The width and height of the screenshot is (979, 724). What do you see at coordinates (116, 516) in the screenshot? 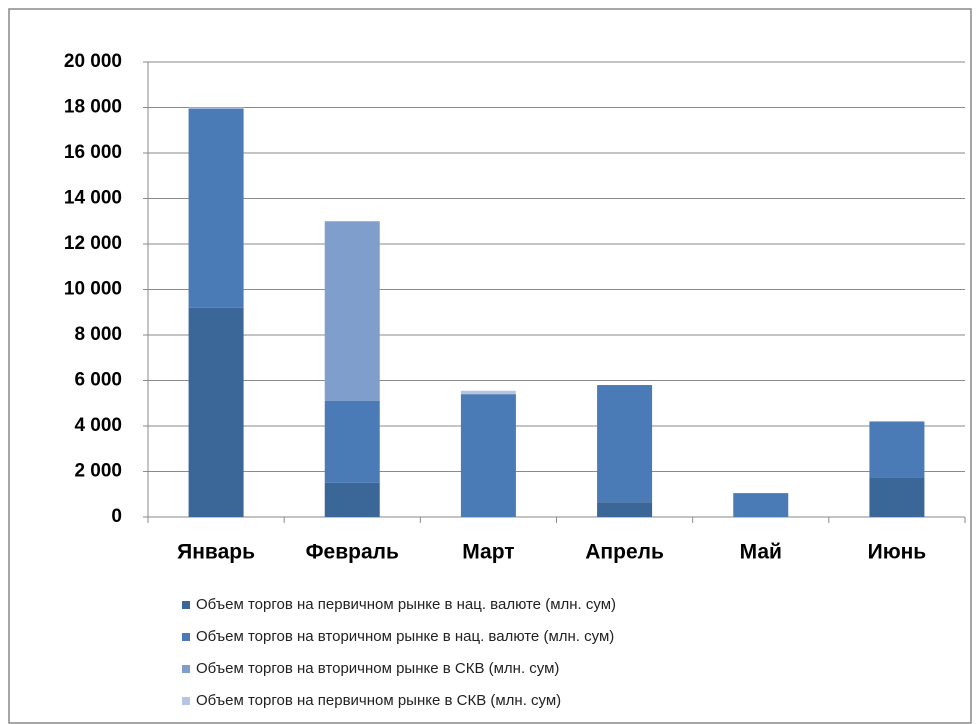
I see `y-tick-label: 0` at bounding box center [116, 516].